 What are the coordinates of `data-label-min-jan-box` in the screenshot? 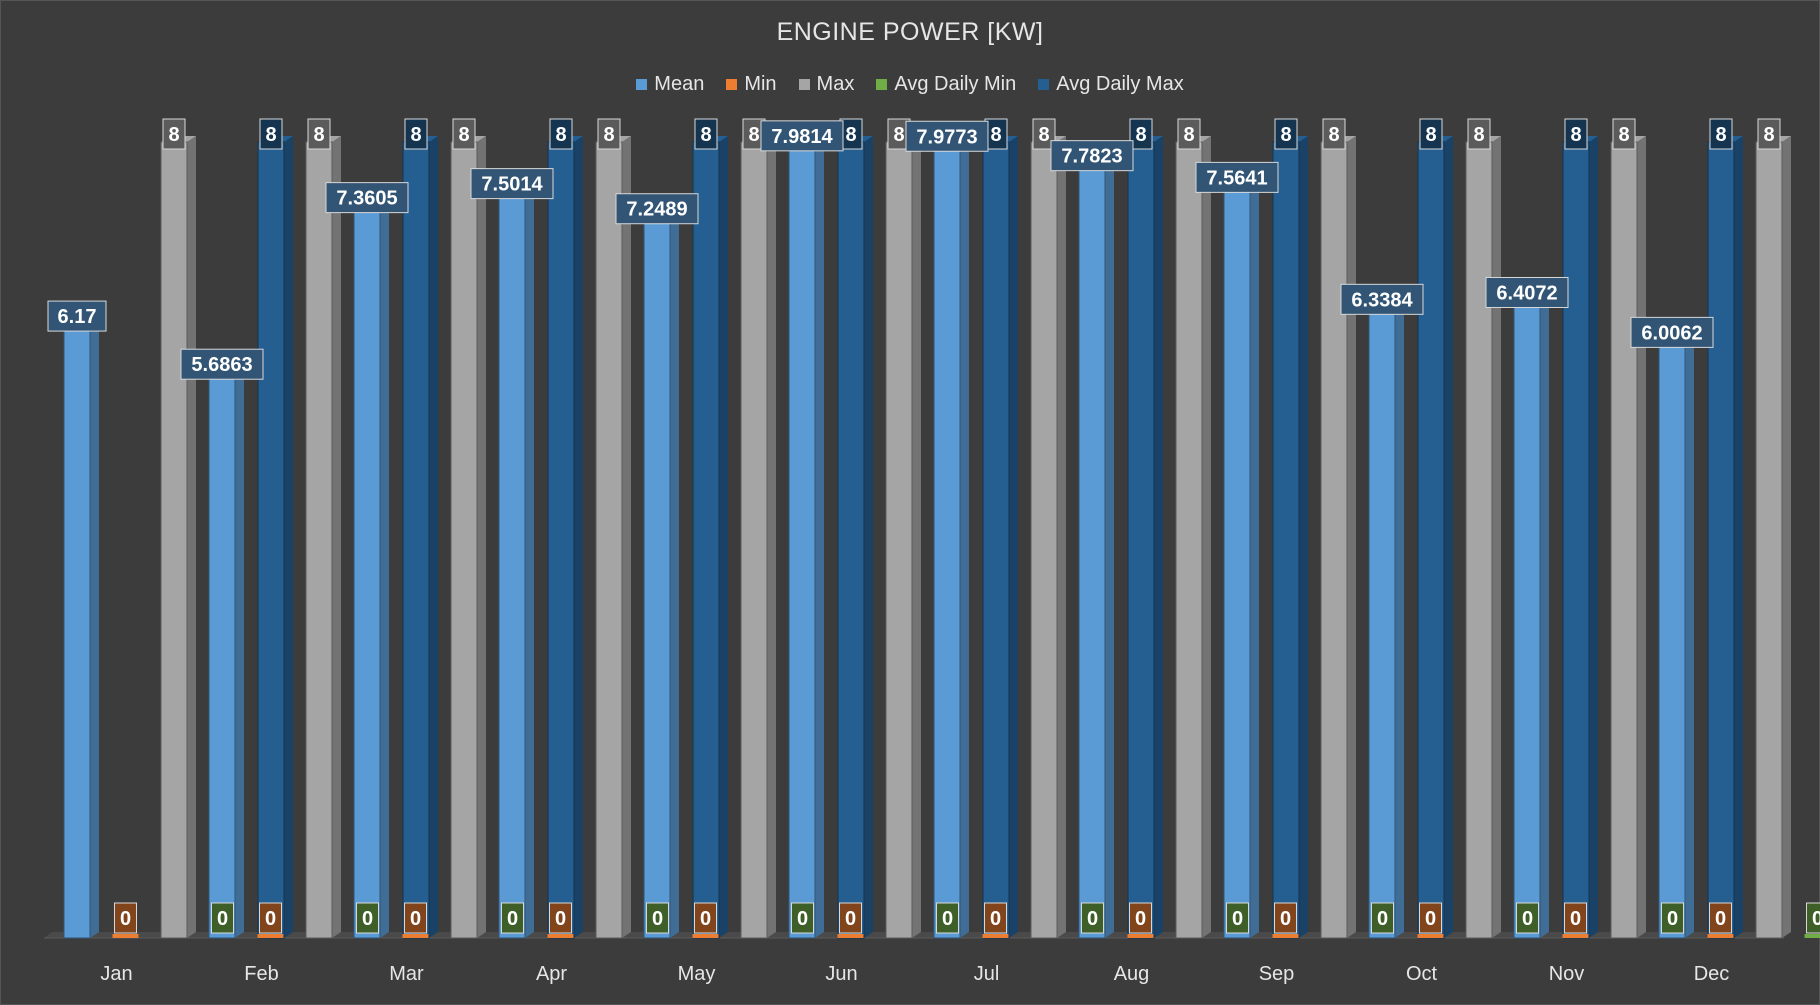 It's located at (125, 918).